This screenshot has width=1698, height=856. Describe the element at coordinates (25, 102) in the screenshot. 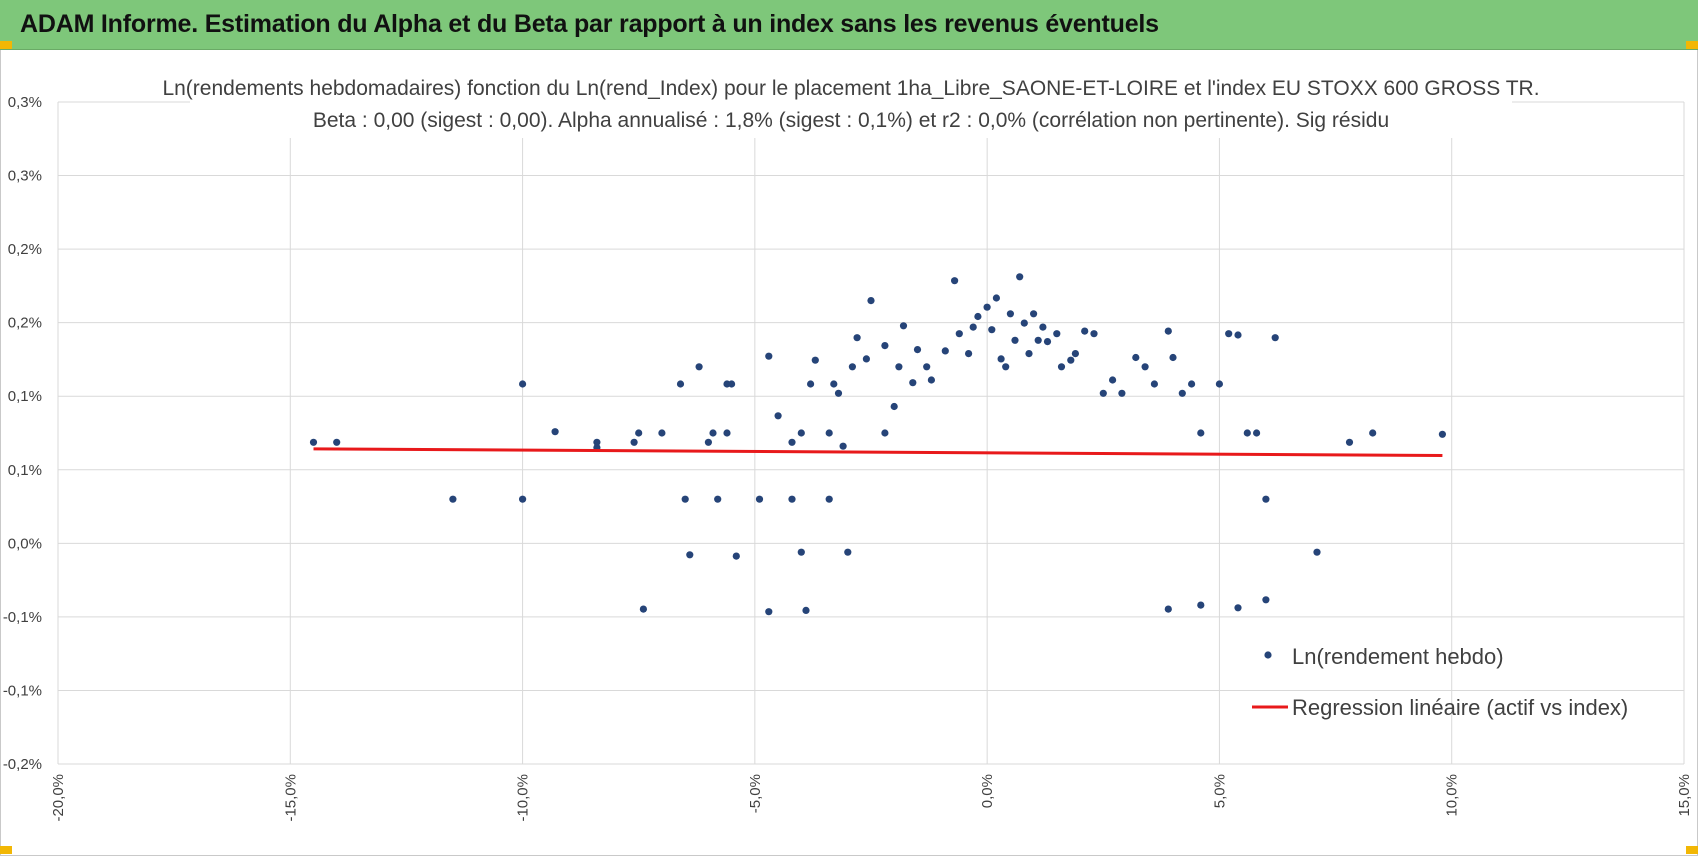

I see `y-tick-label: 0,3%` at that location.